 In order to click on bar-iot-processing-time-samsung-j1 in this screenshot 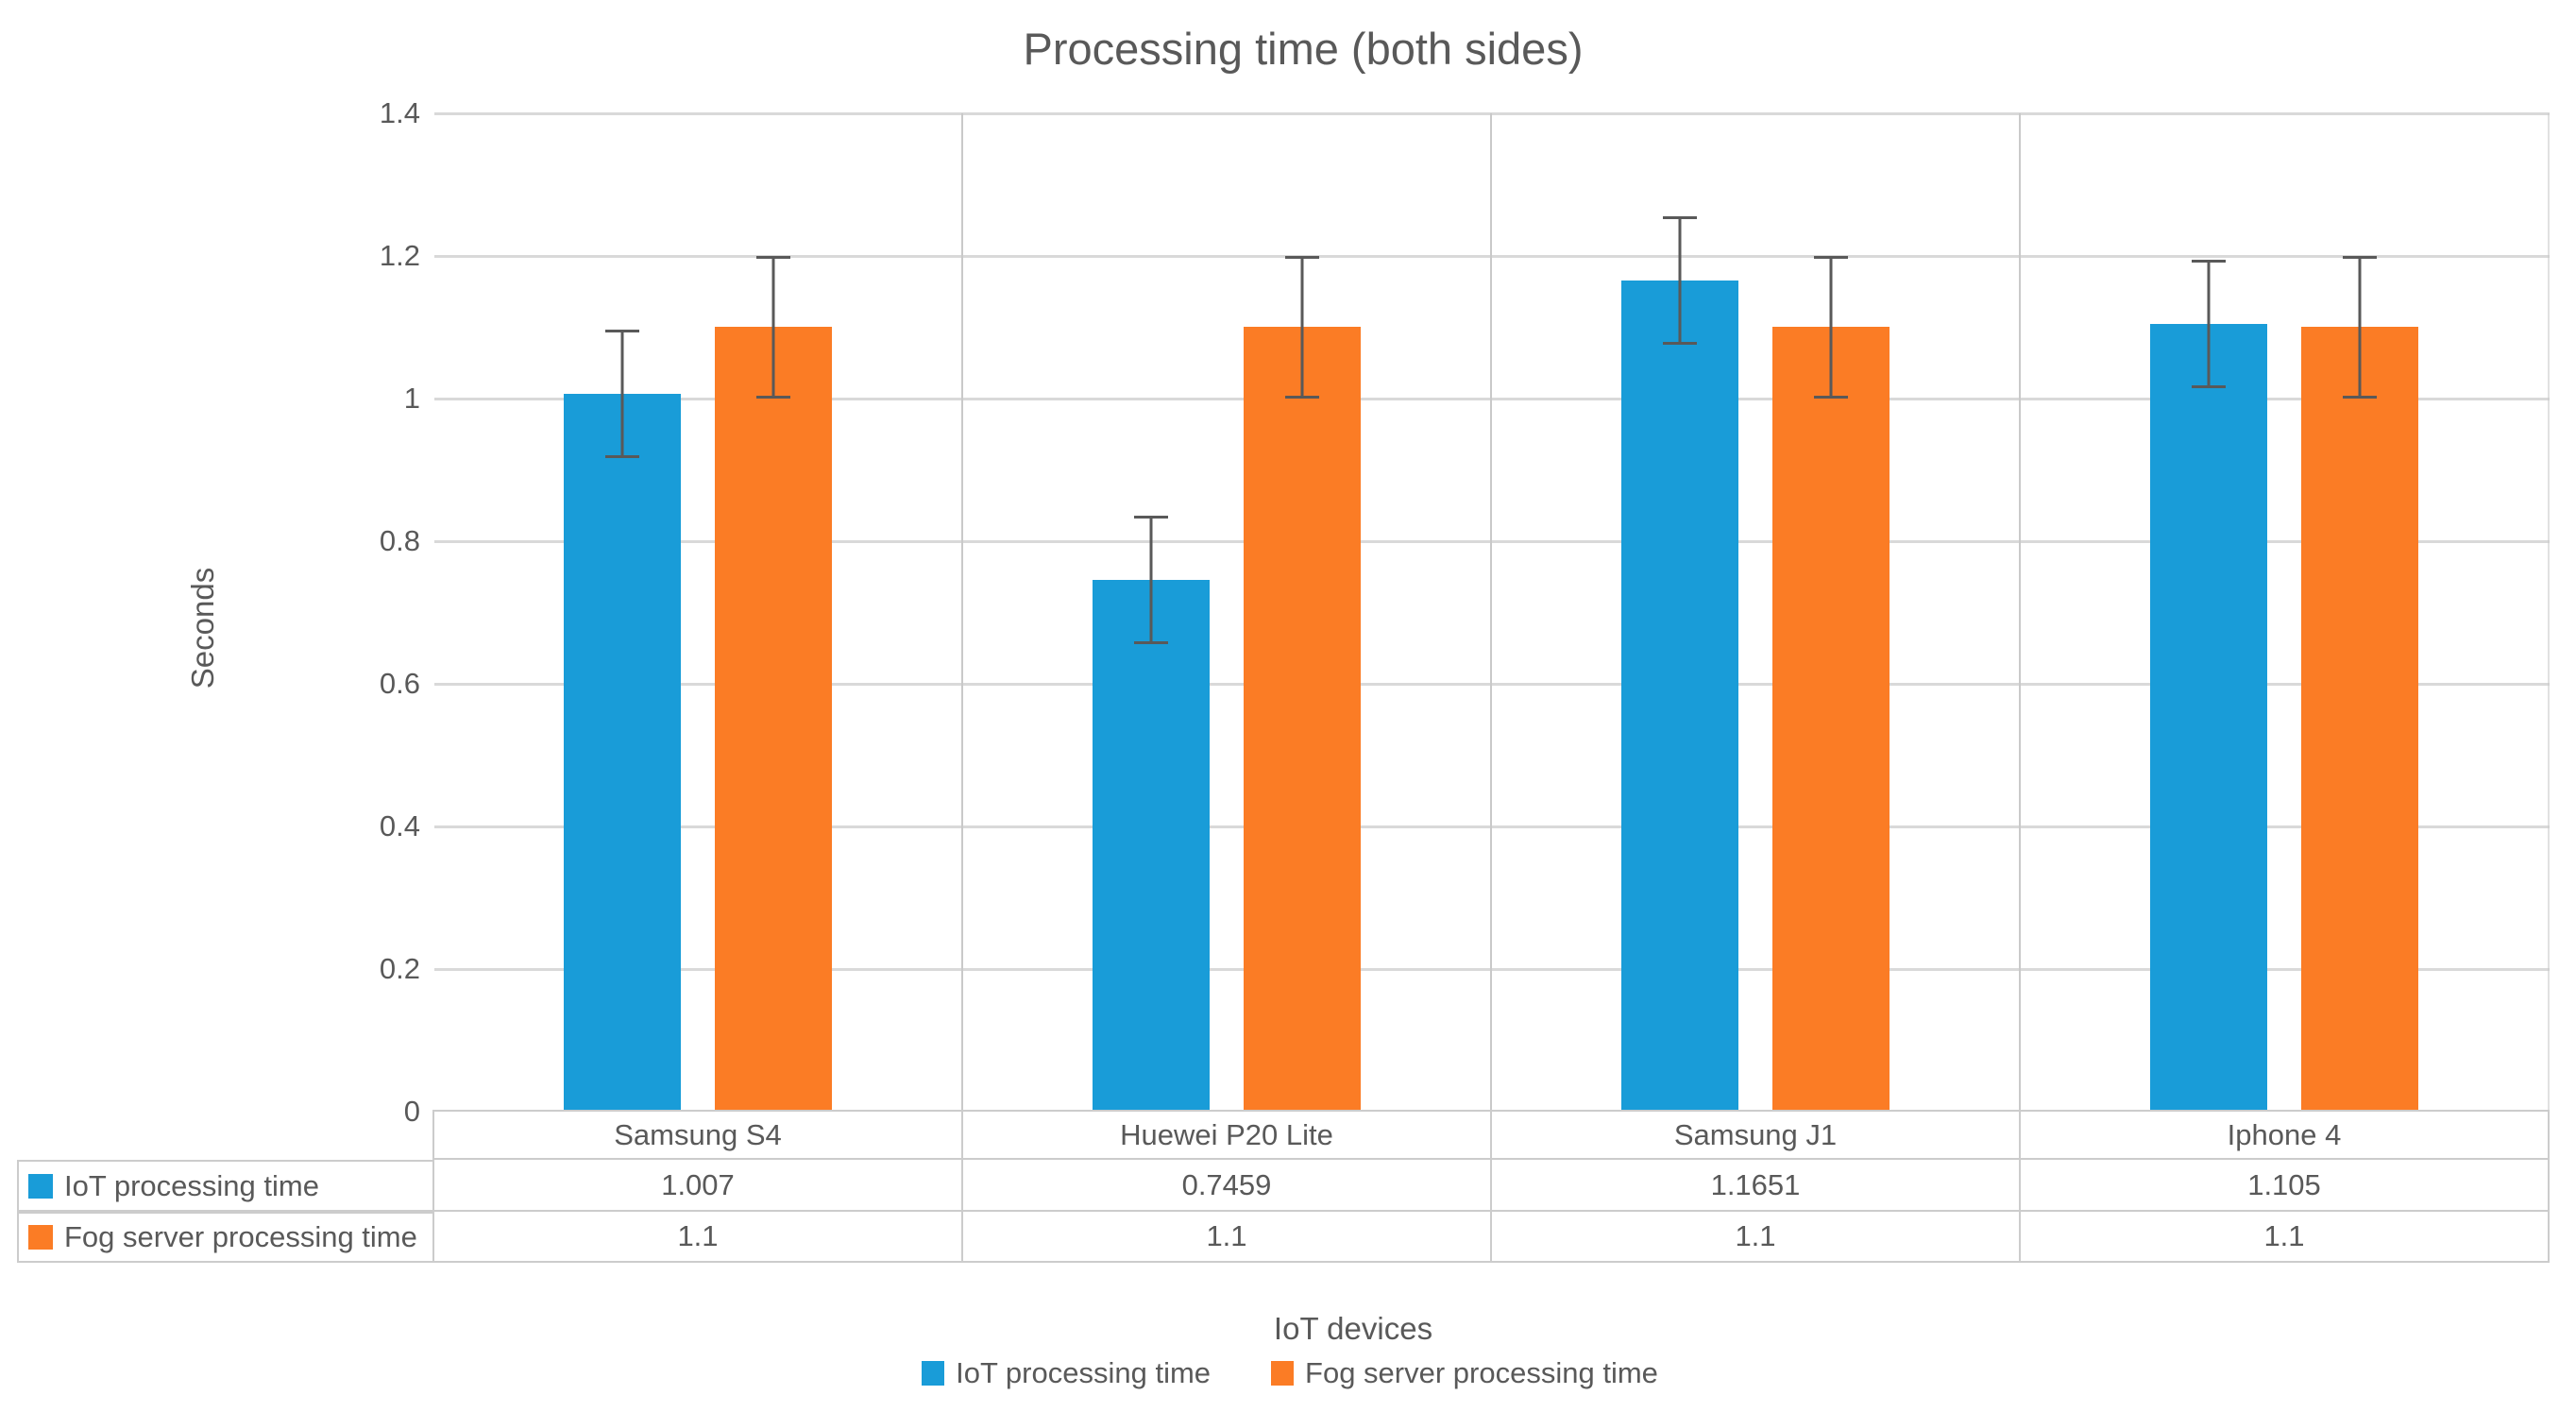, I will do `click(1679, 696)`.